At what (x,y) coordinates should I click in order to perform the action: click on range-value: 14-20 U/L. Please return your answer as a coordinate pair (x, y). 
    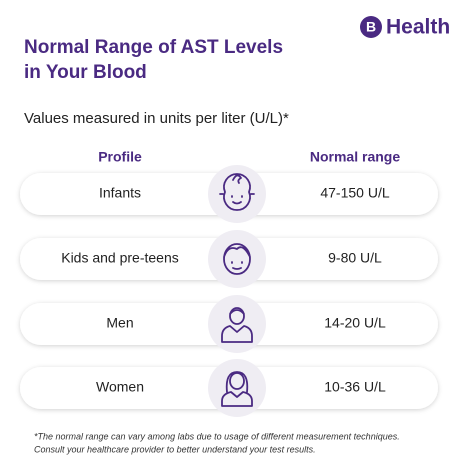
    Looking at the image, I should click on (355, 323).